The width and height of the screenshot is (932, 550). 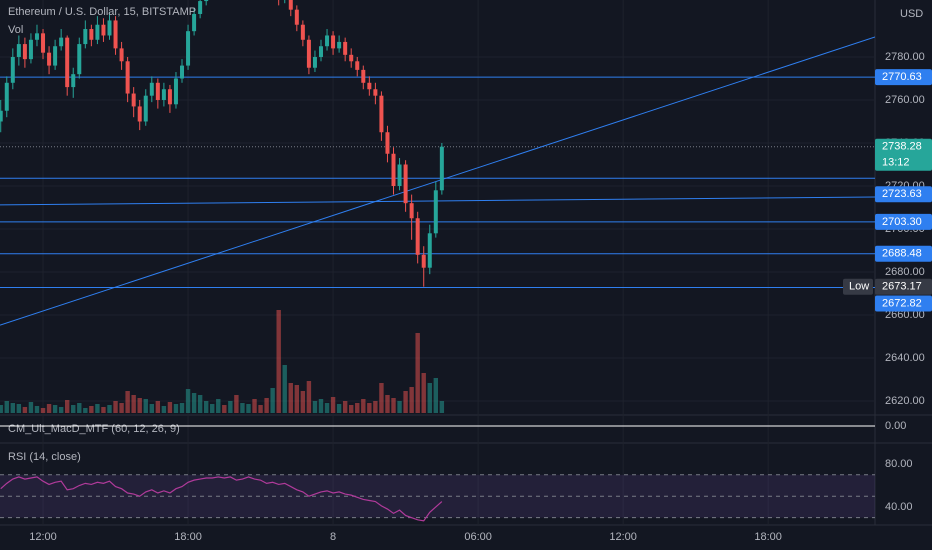 What do you see at coordinates (44, 457) in the screenshot?
I see `rsi-title: RSI (14, close)` at bounding box center [44, 457].